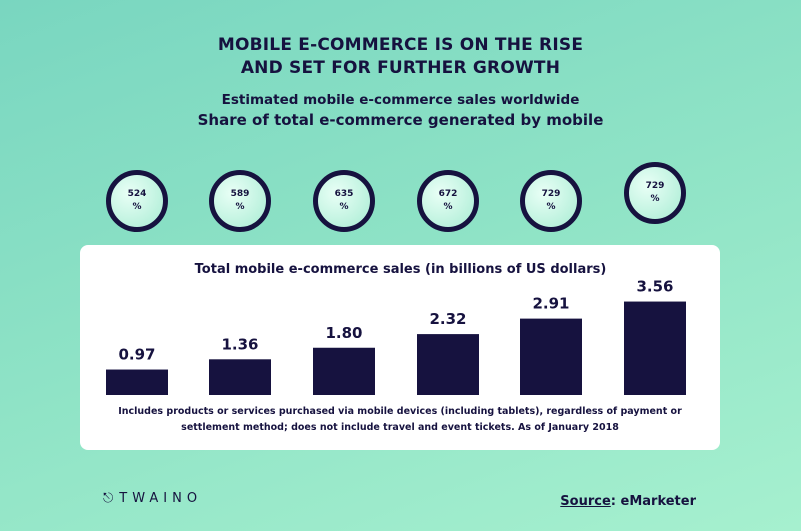 The width and height of the screenshot is (801, 531). I want to click on share-circle: 672 %, so click(448, 201).